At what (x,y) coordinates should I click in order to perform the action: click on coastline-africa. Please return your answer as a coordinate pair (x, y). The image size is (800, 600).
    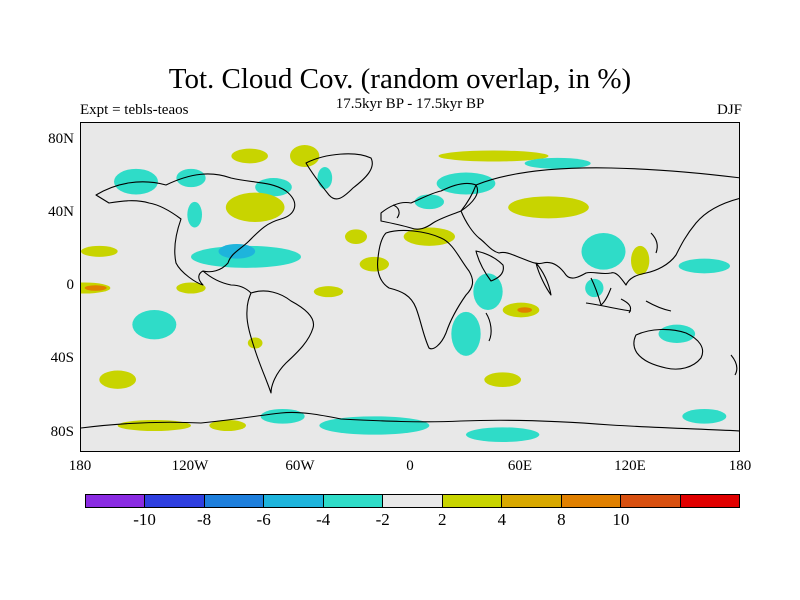
    Looking at the image, I should click on (425, 289).